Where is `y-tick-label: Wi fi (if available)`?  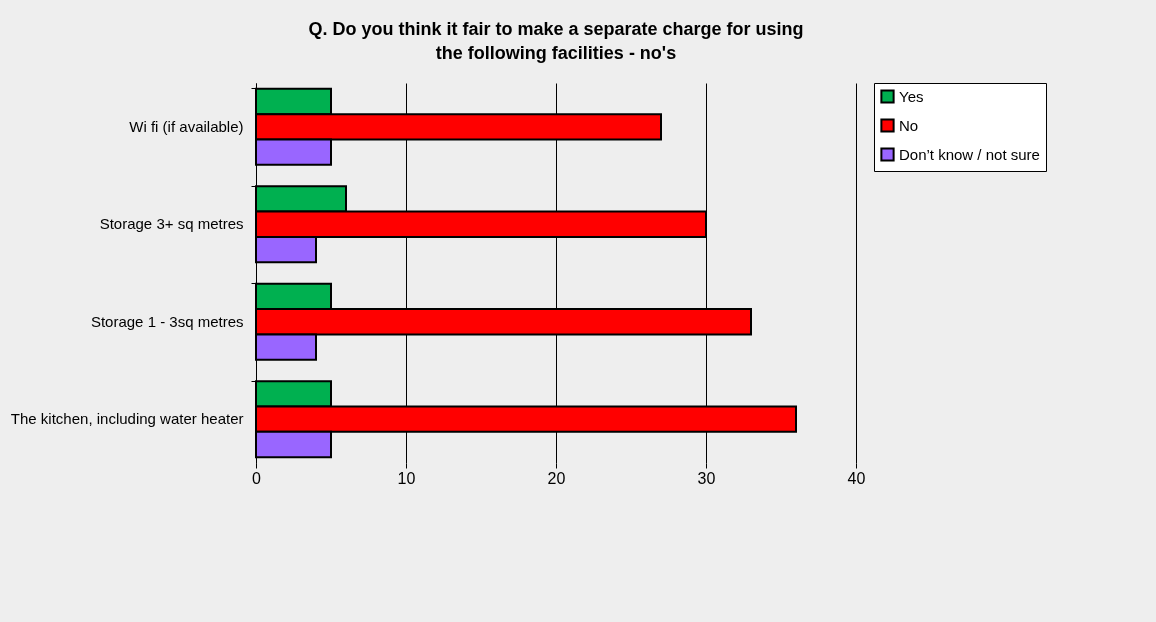
y-tick-label: Wi fi (if available) is located at coordinates (186, 126).